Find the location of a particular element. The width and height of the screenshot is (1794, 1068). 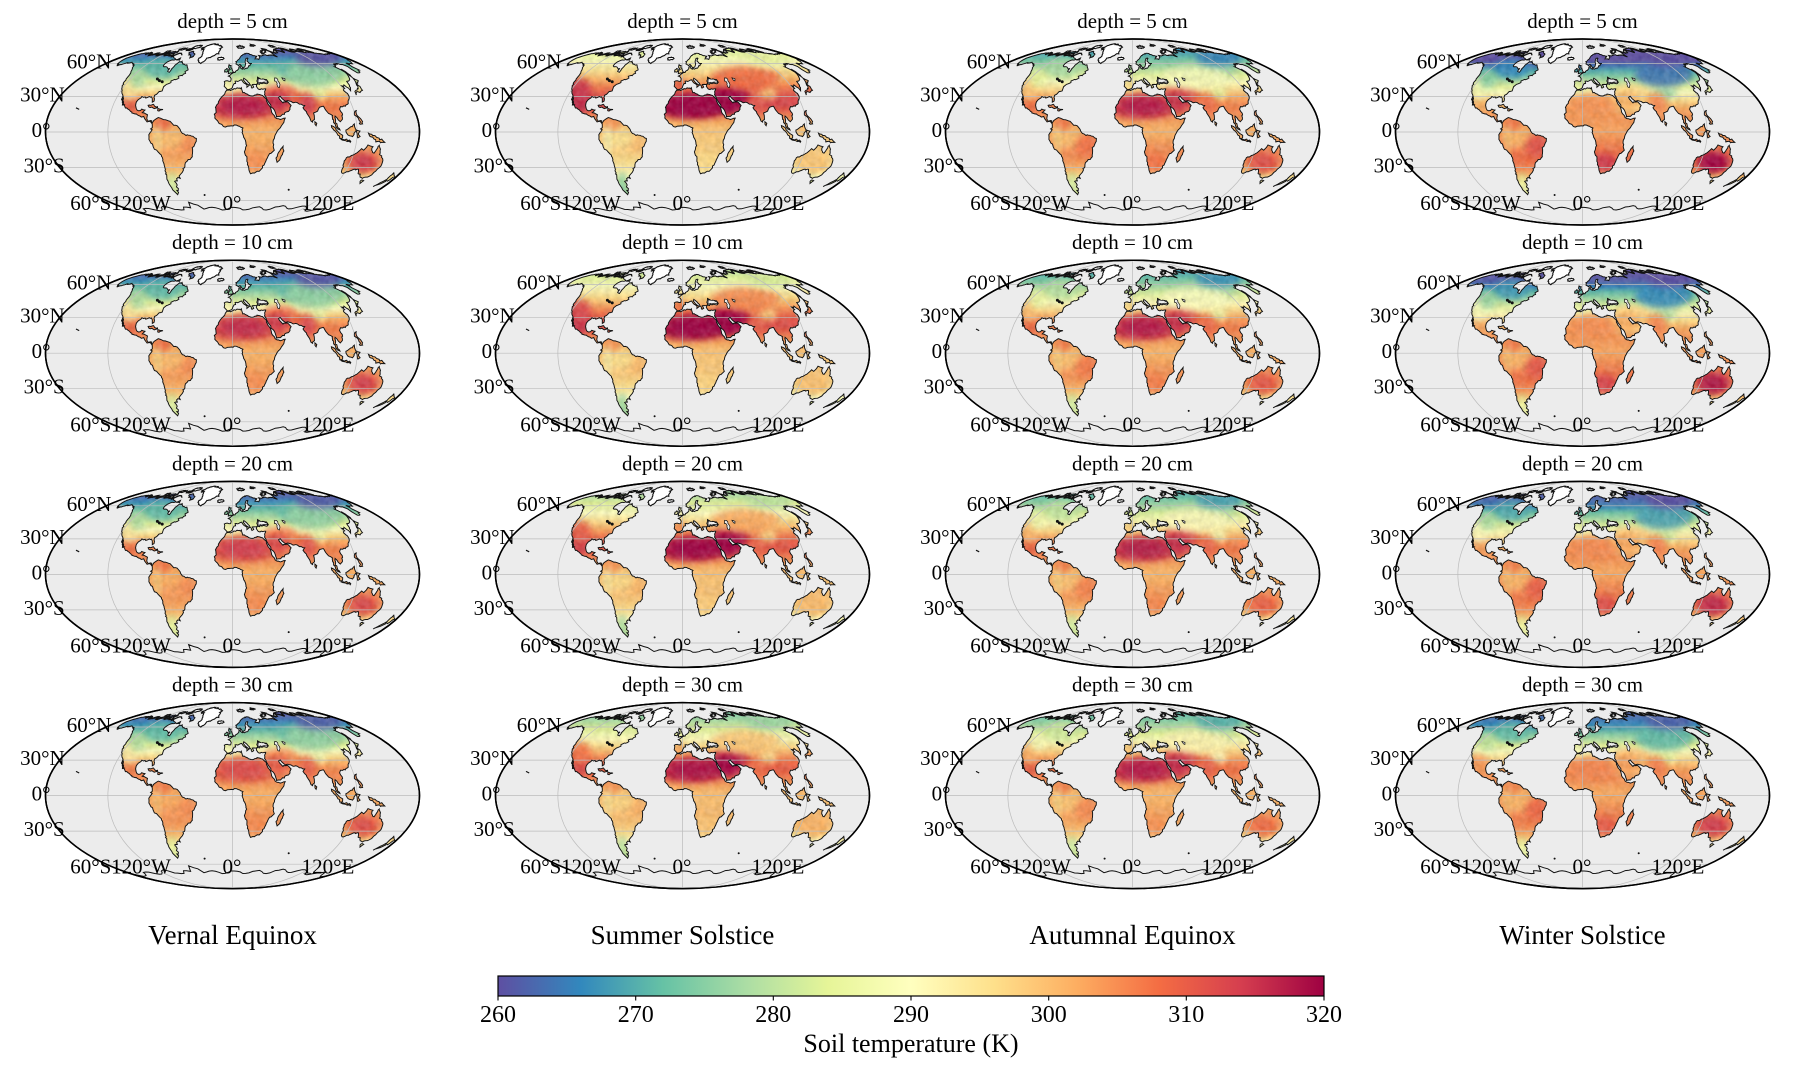

svg-text: 300 is located at coordinates (1049, 1015).